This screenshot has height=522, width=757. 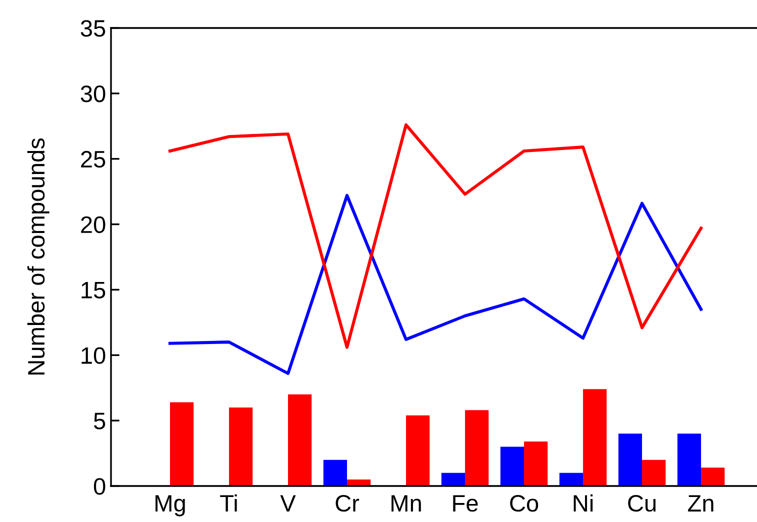 I want to click on y-tick-label: 10, so click(x=94, y=355).